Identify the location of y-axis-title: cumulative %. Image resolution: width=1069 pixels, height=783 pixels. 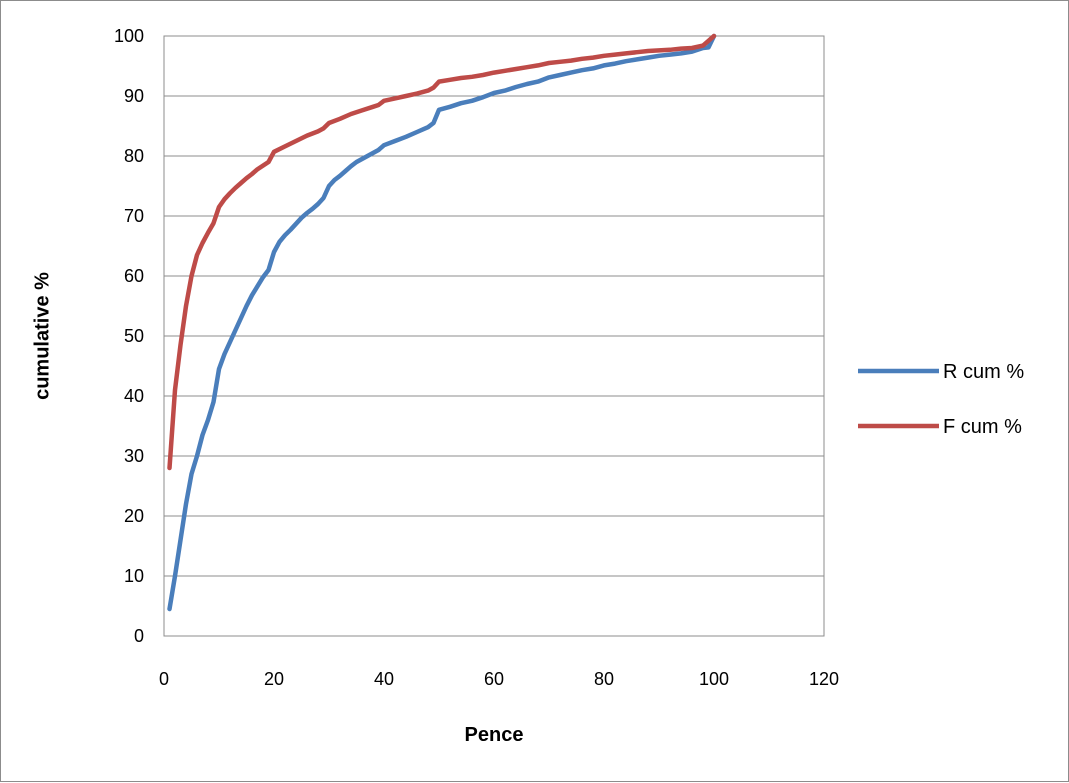
(42, 336).